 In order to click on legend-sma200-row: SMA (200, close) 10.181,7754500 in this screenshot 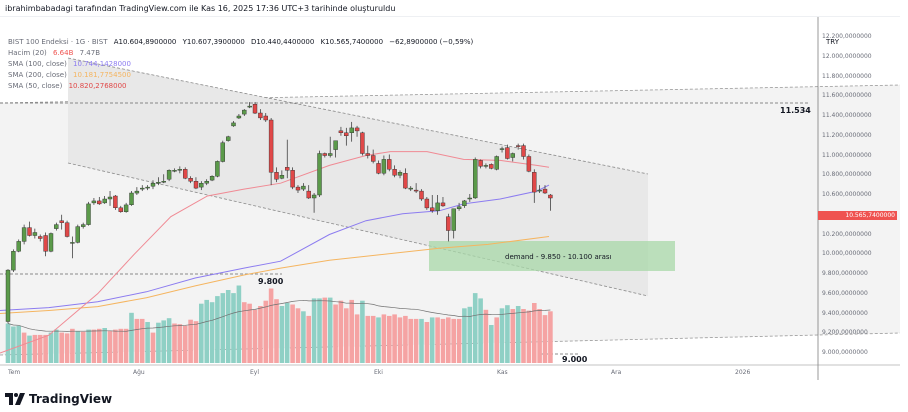, I will do `click(242, 75)`.